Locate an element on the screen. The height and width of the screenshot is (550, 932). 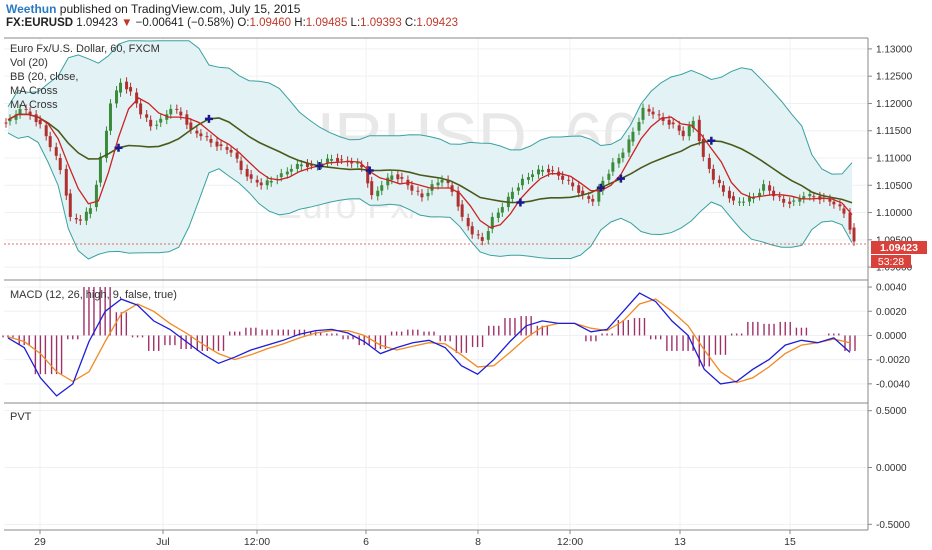
pvt-legend: PVT is located at coordinates (21, 417).